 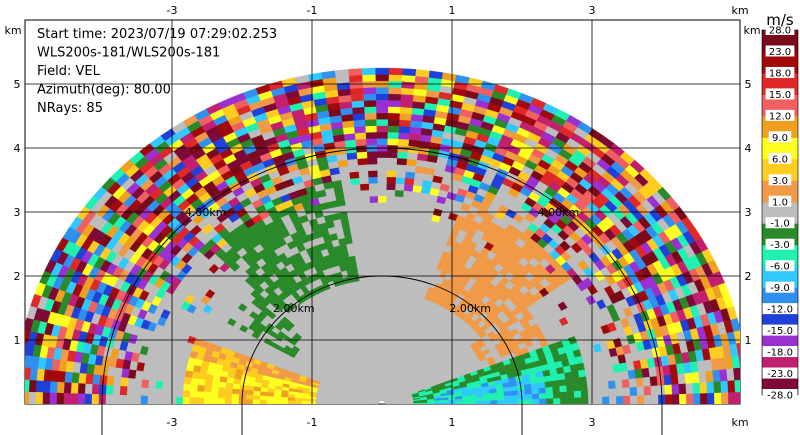 What do you see at coordinates (748, 340) in the screenshot?
I see `y-tick-label-right: 1` at bounding box center [748, 340].